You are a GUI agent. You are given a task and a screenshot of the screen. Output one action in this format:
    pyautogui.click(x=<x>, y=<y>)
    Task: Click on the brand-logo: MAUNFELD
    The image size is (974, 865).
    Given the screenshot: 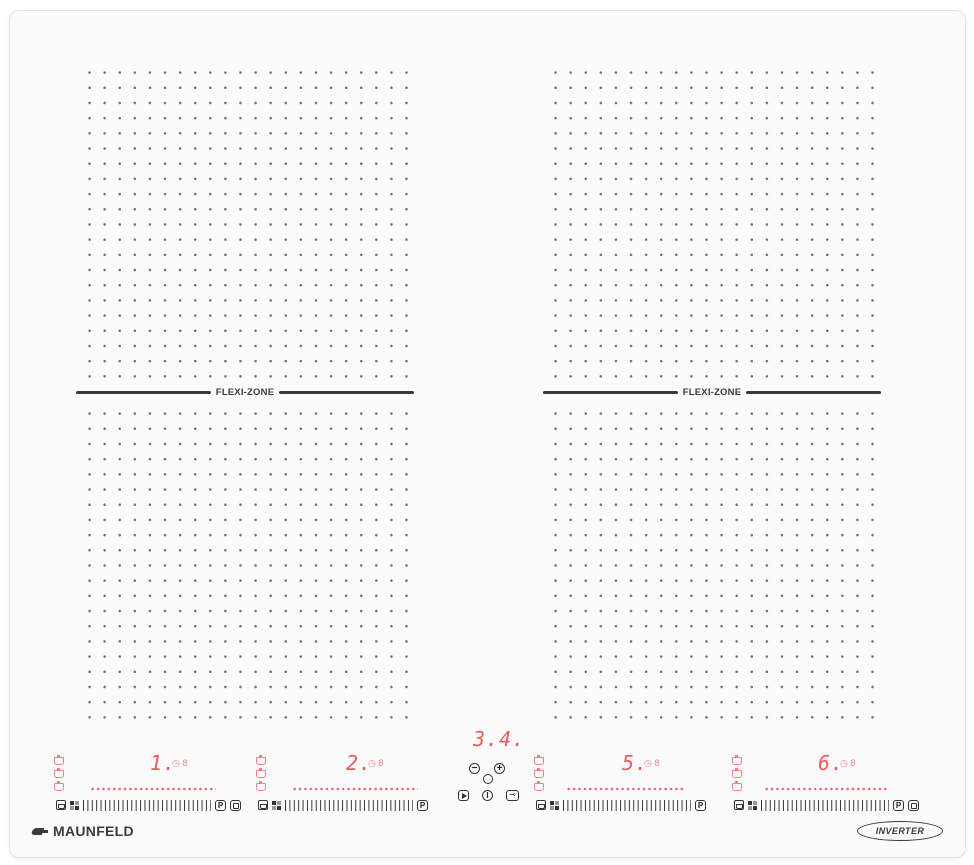 What is the action you would take?
    pyautogui.click(x=83, y=831)
    